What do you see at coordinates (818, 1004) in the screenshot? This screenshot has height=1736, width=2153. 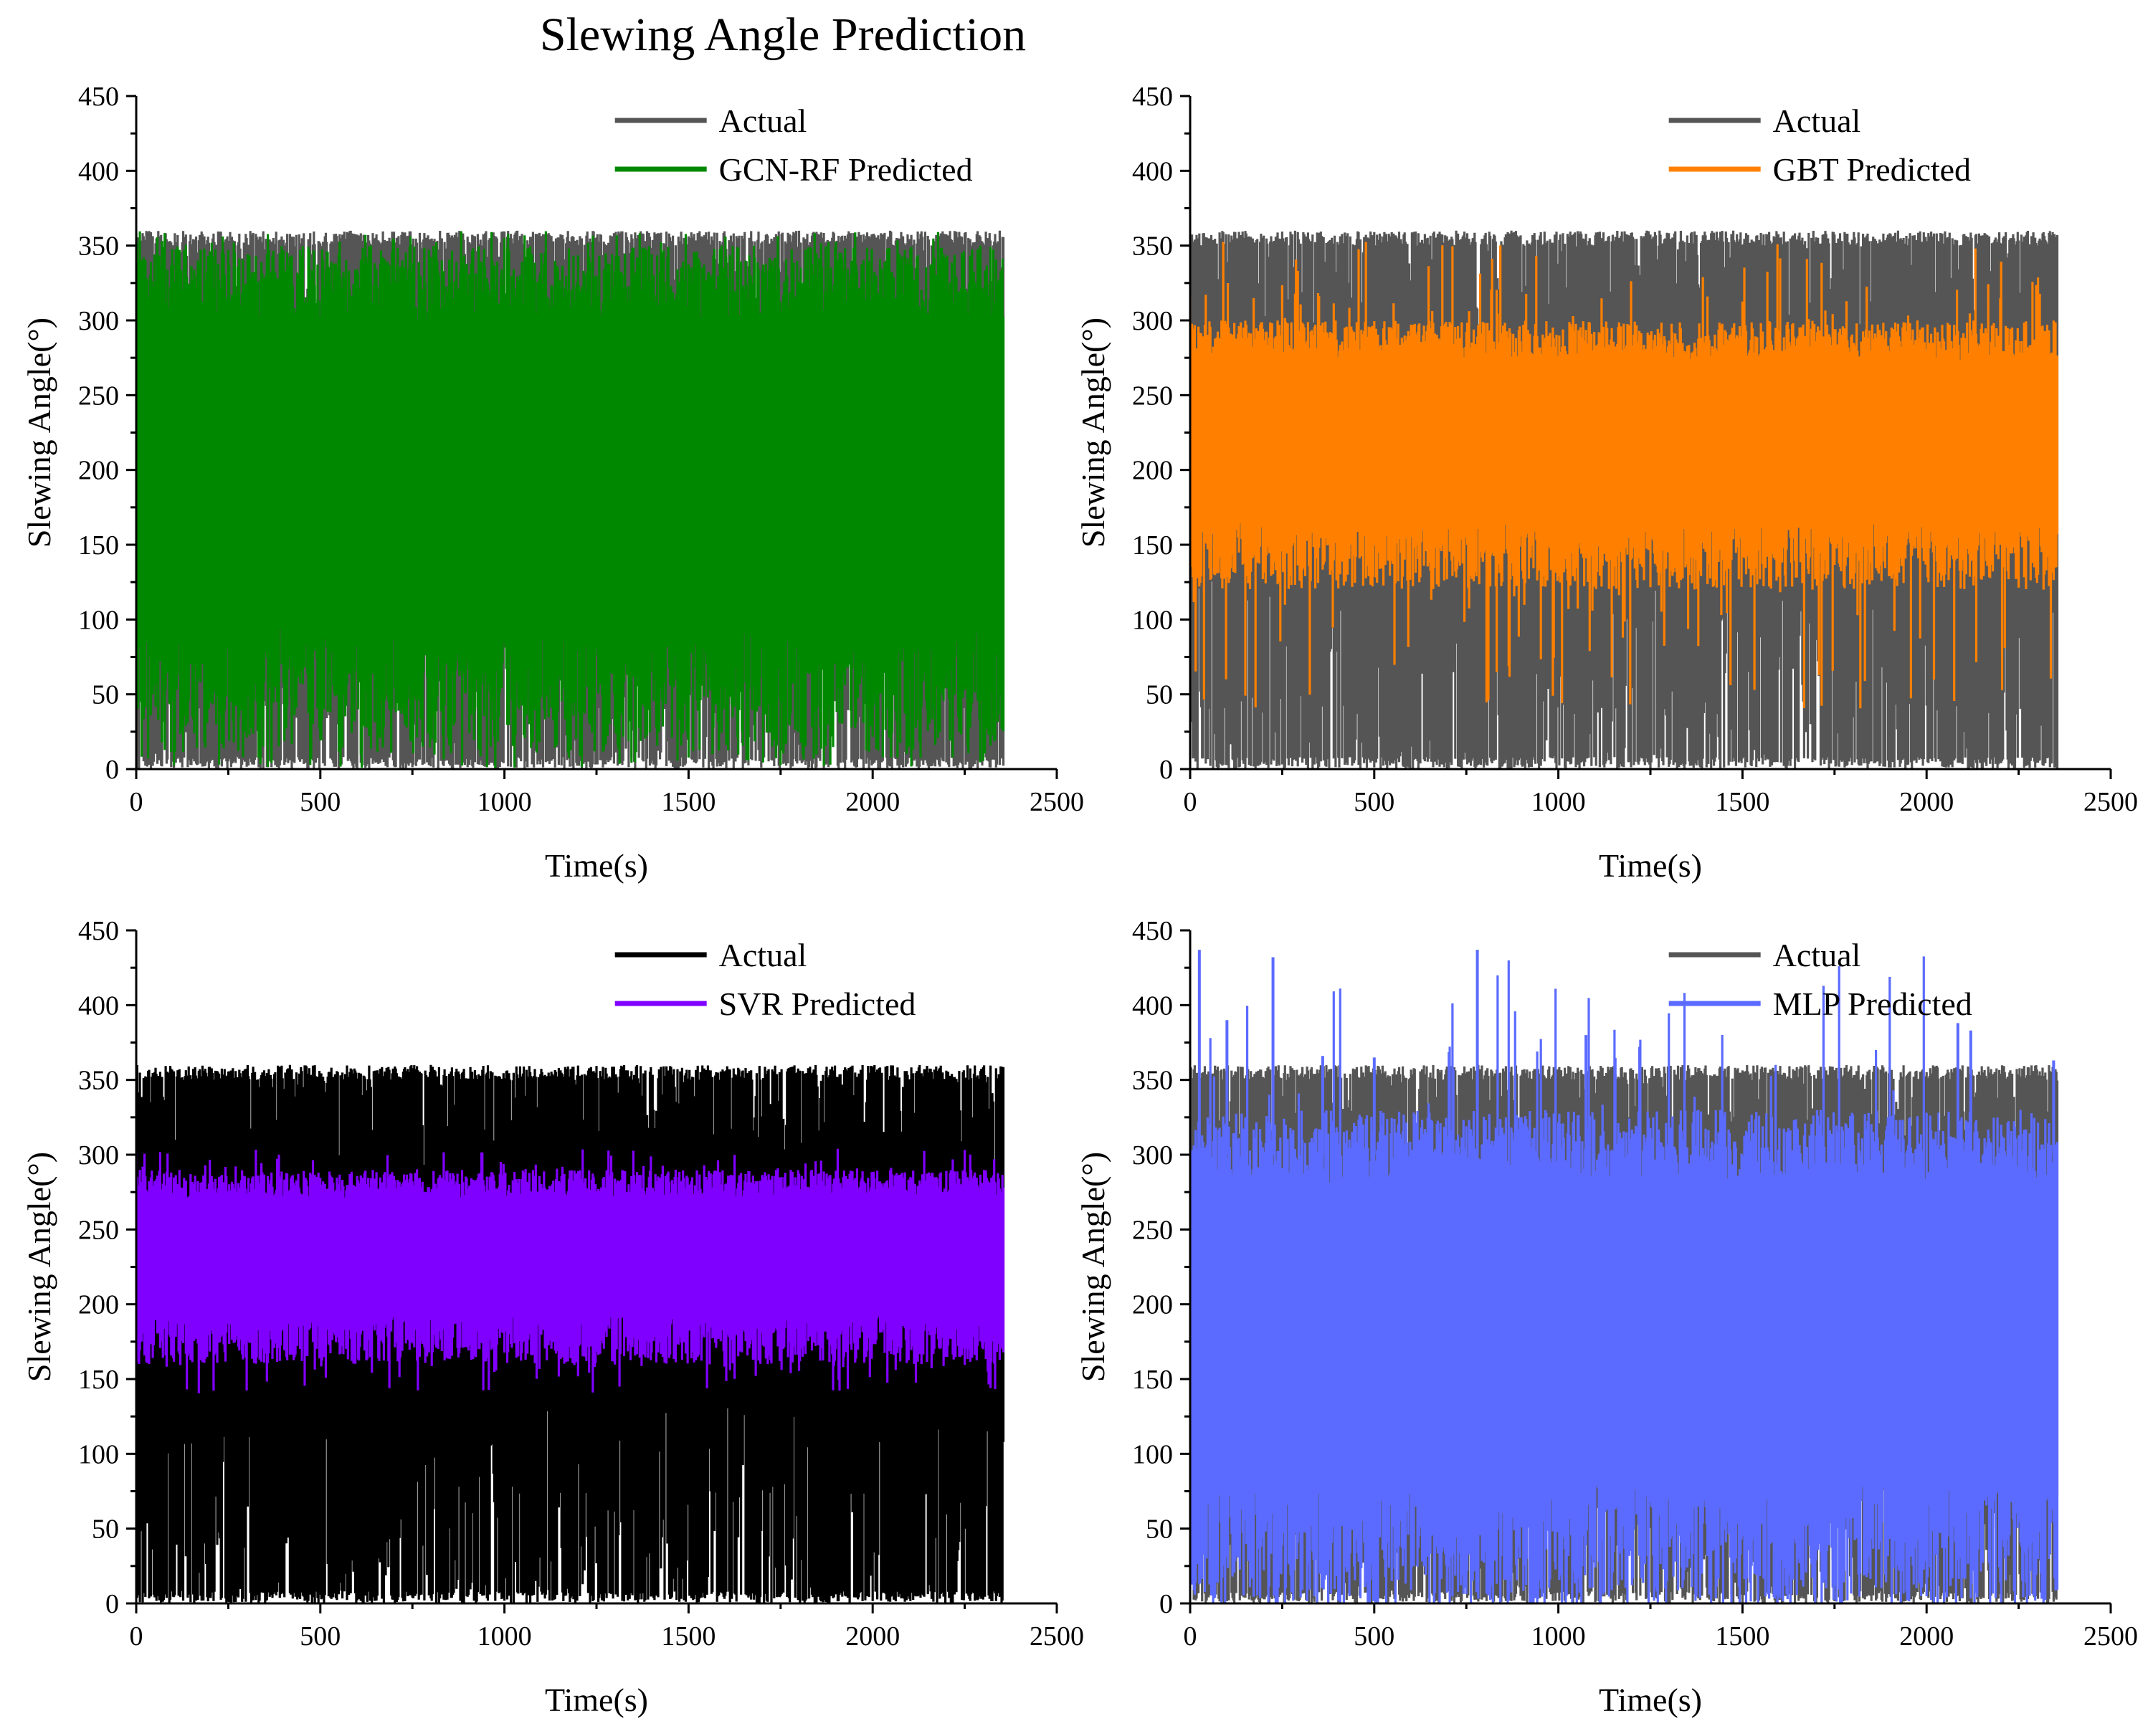 I see `legend-label: SVR Predicted` at bounding box center [818, 1004].